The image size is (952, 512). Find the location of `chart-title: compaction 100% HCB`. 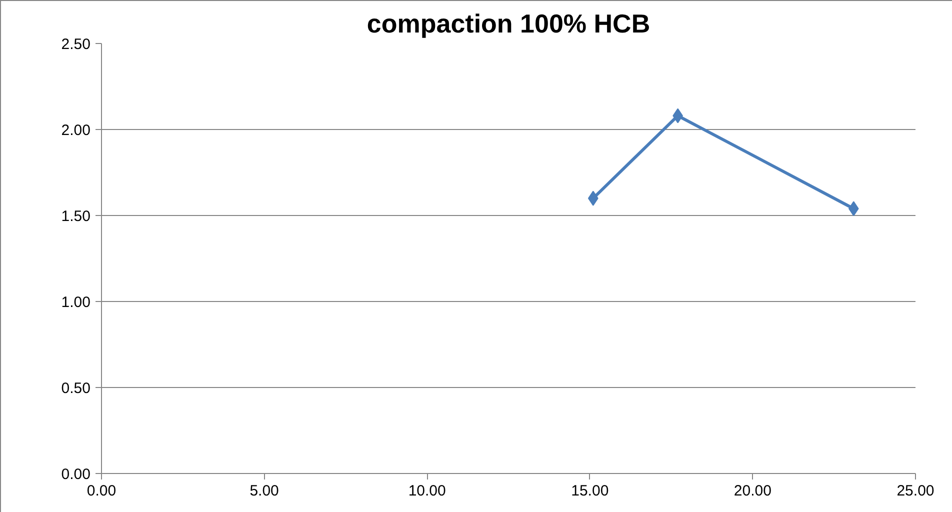

chart-title: compaction 100% HCB is located at coordinates (508, 23).